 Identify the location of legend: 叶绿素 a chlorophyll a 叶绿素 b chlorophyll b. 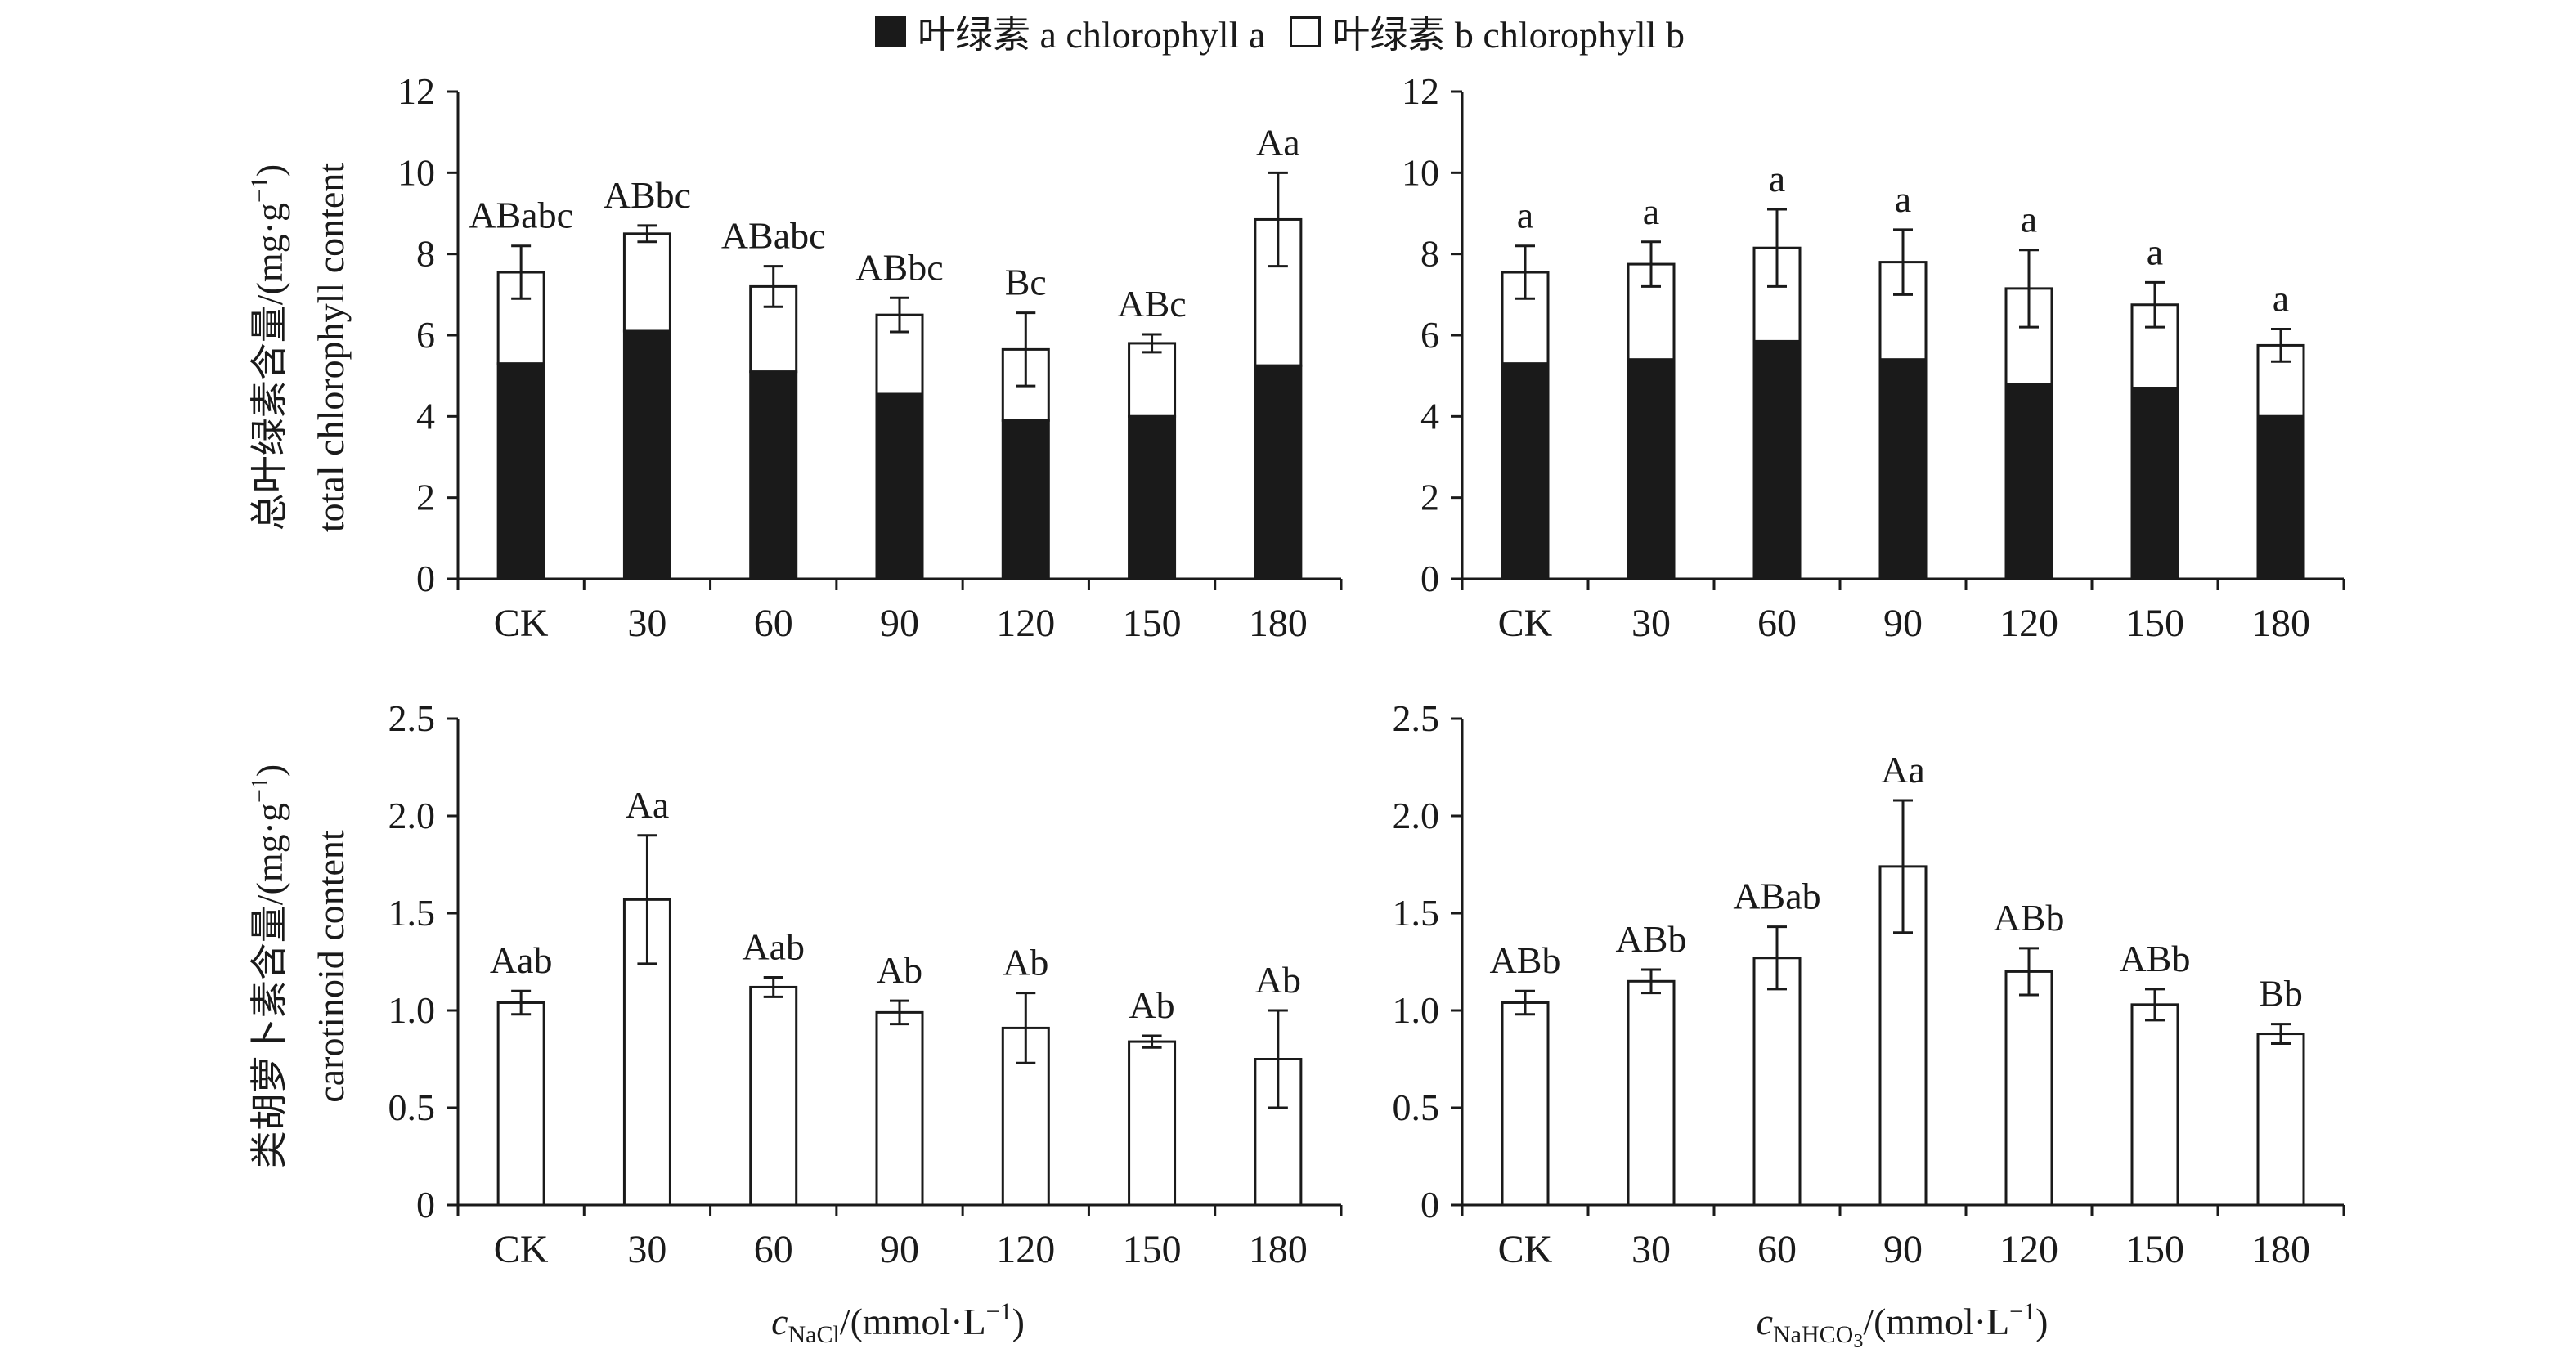
(1280, 32).